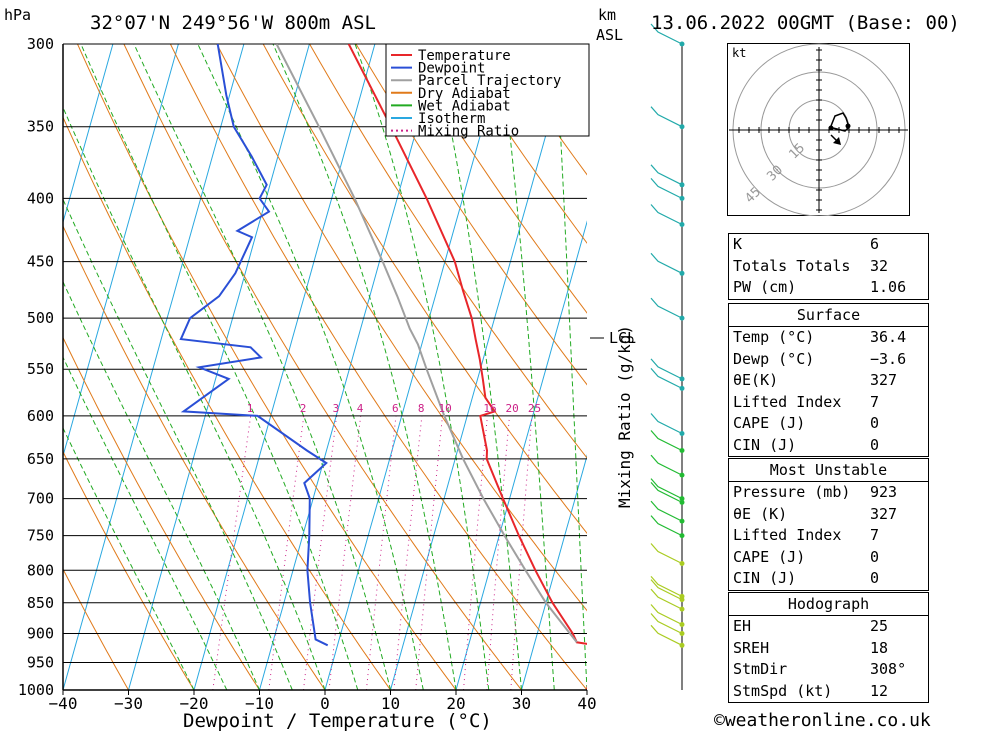  I want to click on surface-title: Surface, so click(828, 315).